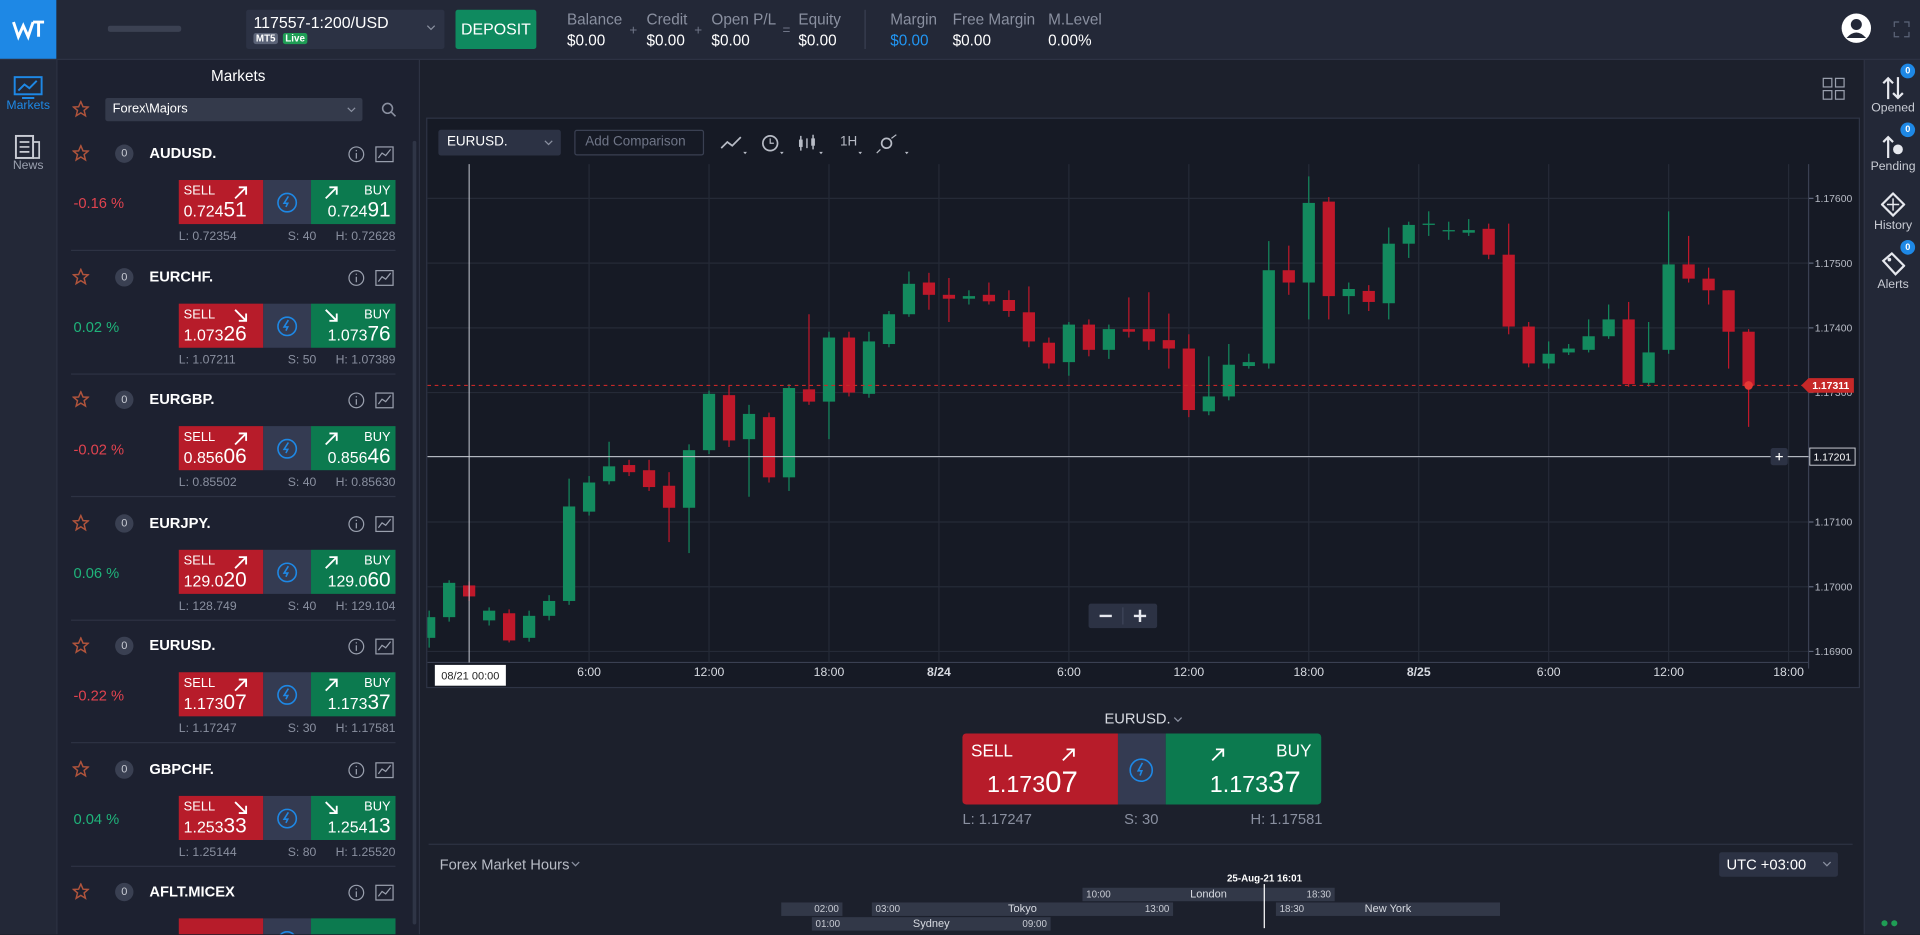 Image resolution: width=1920 pixels, height=935 pixels. What do you see at coordinates (234, 109) in the screenshot?
I see `filter-dropdown: Forex\Majors` at bounding box center [234, 109].